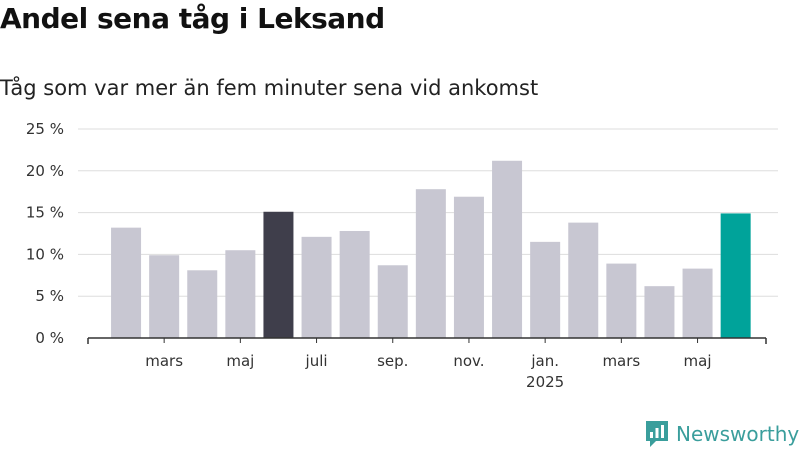 Image resolution: width=800 pixels, height=450 pixels. Describe the element at coordinates (49, 296) in the screenshot. I see `y-tick-label: 5 %` at that location.